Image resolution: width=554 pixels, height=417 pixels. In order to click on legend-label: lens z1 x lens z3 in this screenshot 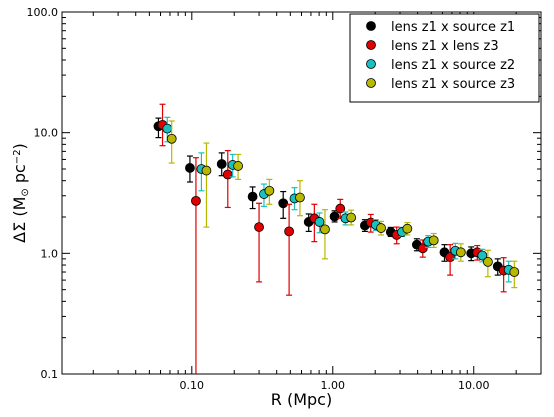, I will do `click(445, 46)`.